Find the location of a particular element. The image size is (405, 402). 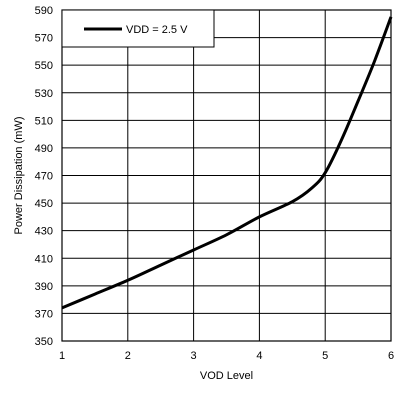

y-tick-label-2: 390 is located at coordinates (44, 287).